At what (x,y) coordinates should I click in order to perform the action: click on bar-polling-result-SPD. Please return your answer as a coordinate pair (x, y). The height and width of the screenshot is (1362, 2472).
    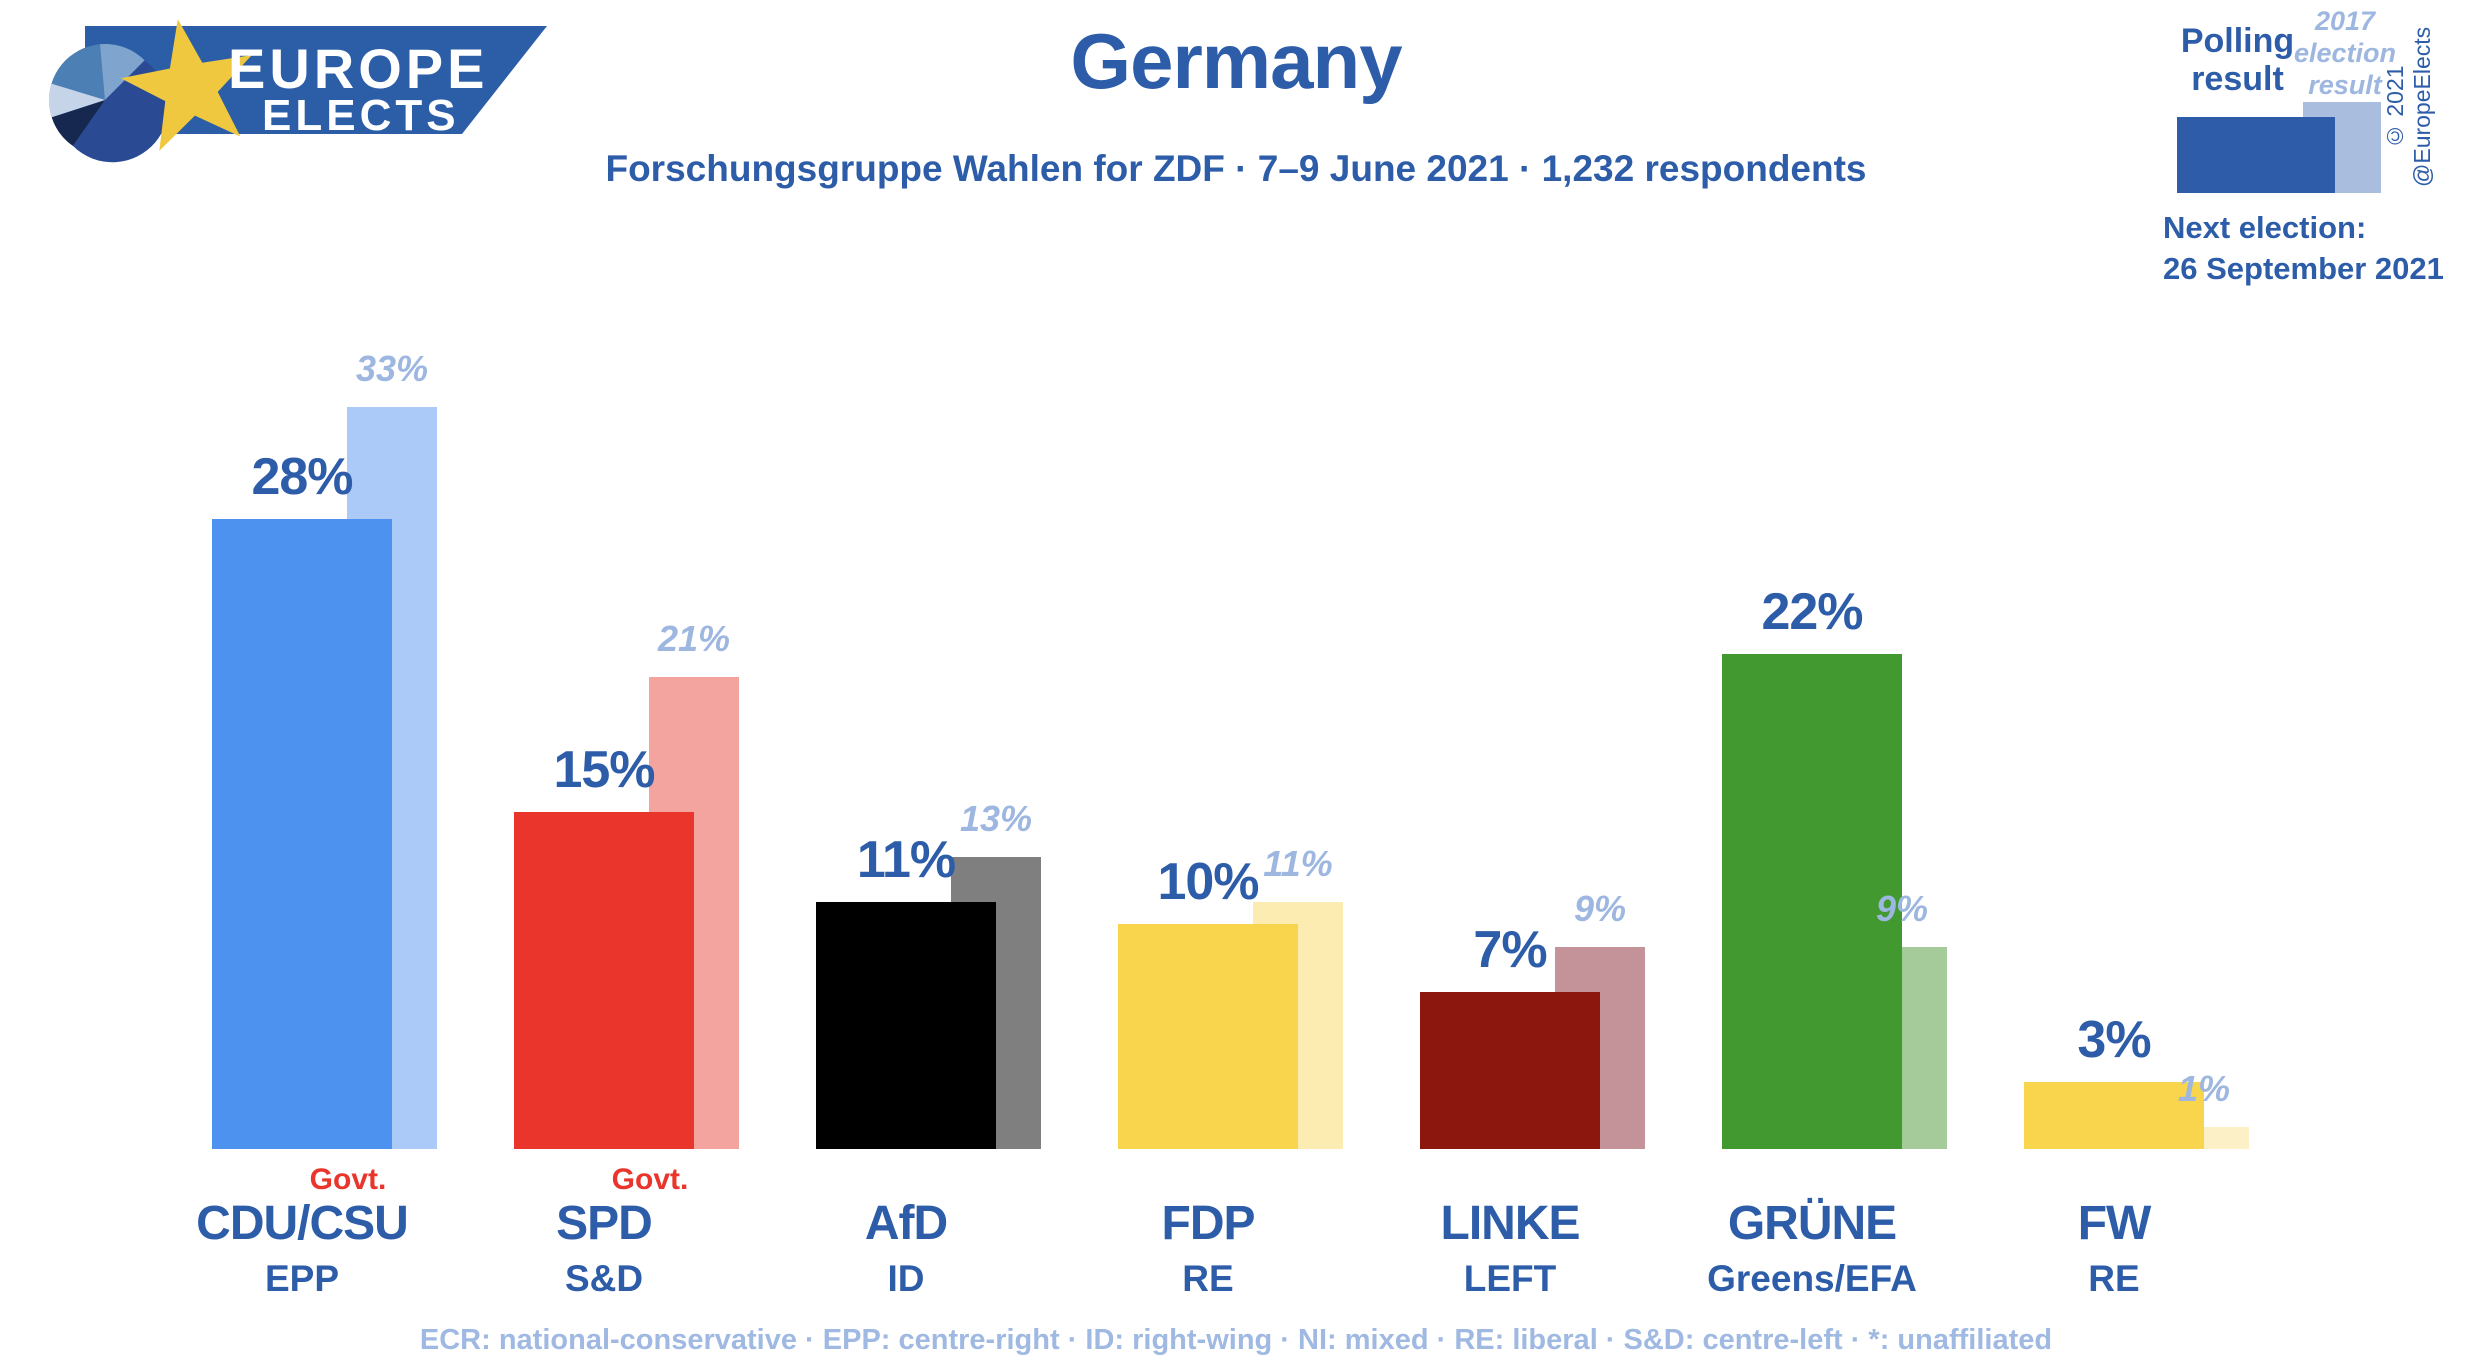
    Looking at the image, I should click on (604, 980).